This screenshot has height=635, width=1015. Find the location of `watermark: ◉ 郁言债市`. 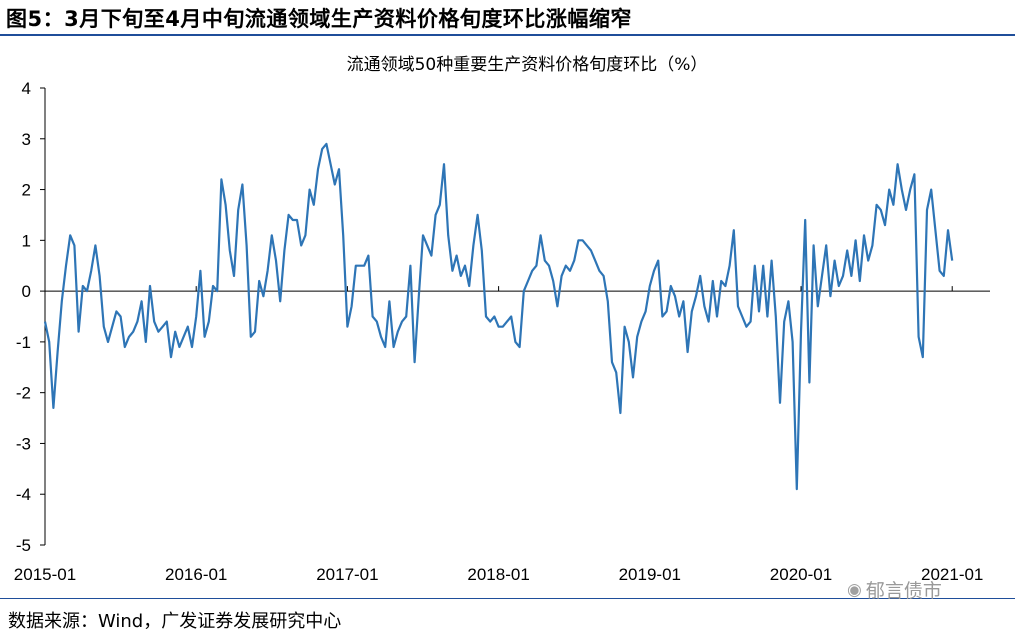

watermark: ◉ 郁言债市 is located at coordinates (894, 589).